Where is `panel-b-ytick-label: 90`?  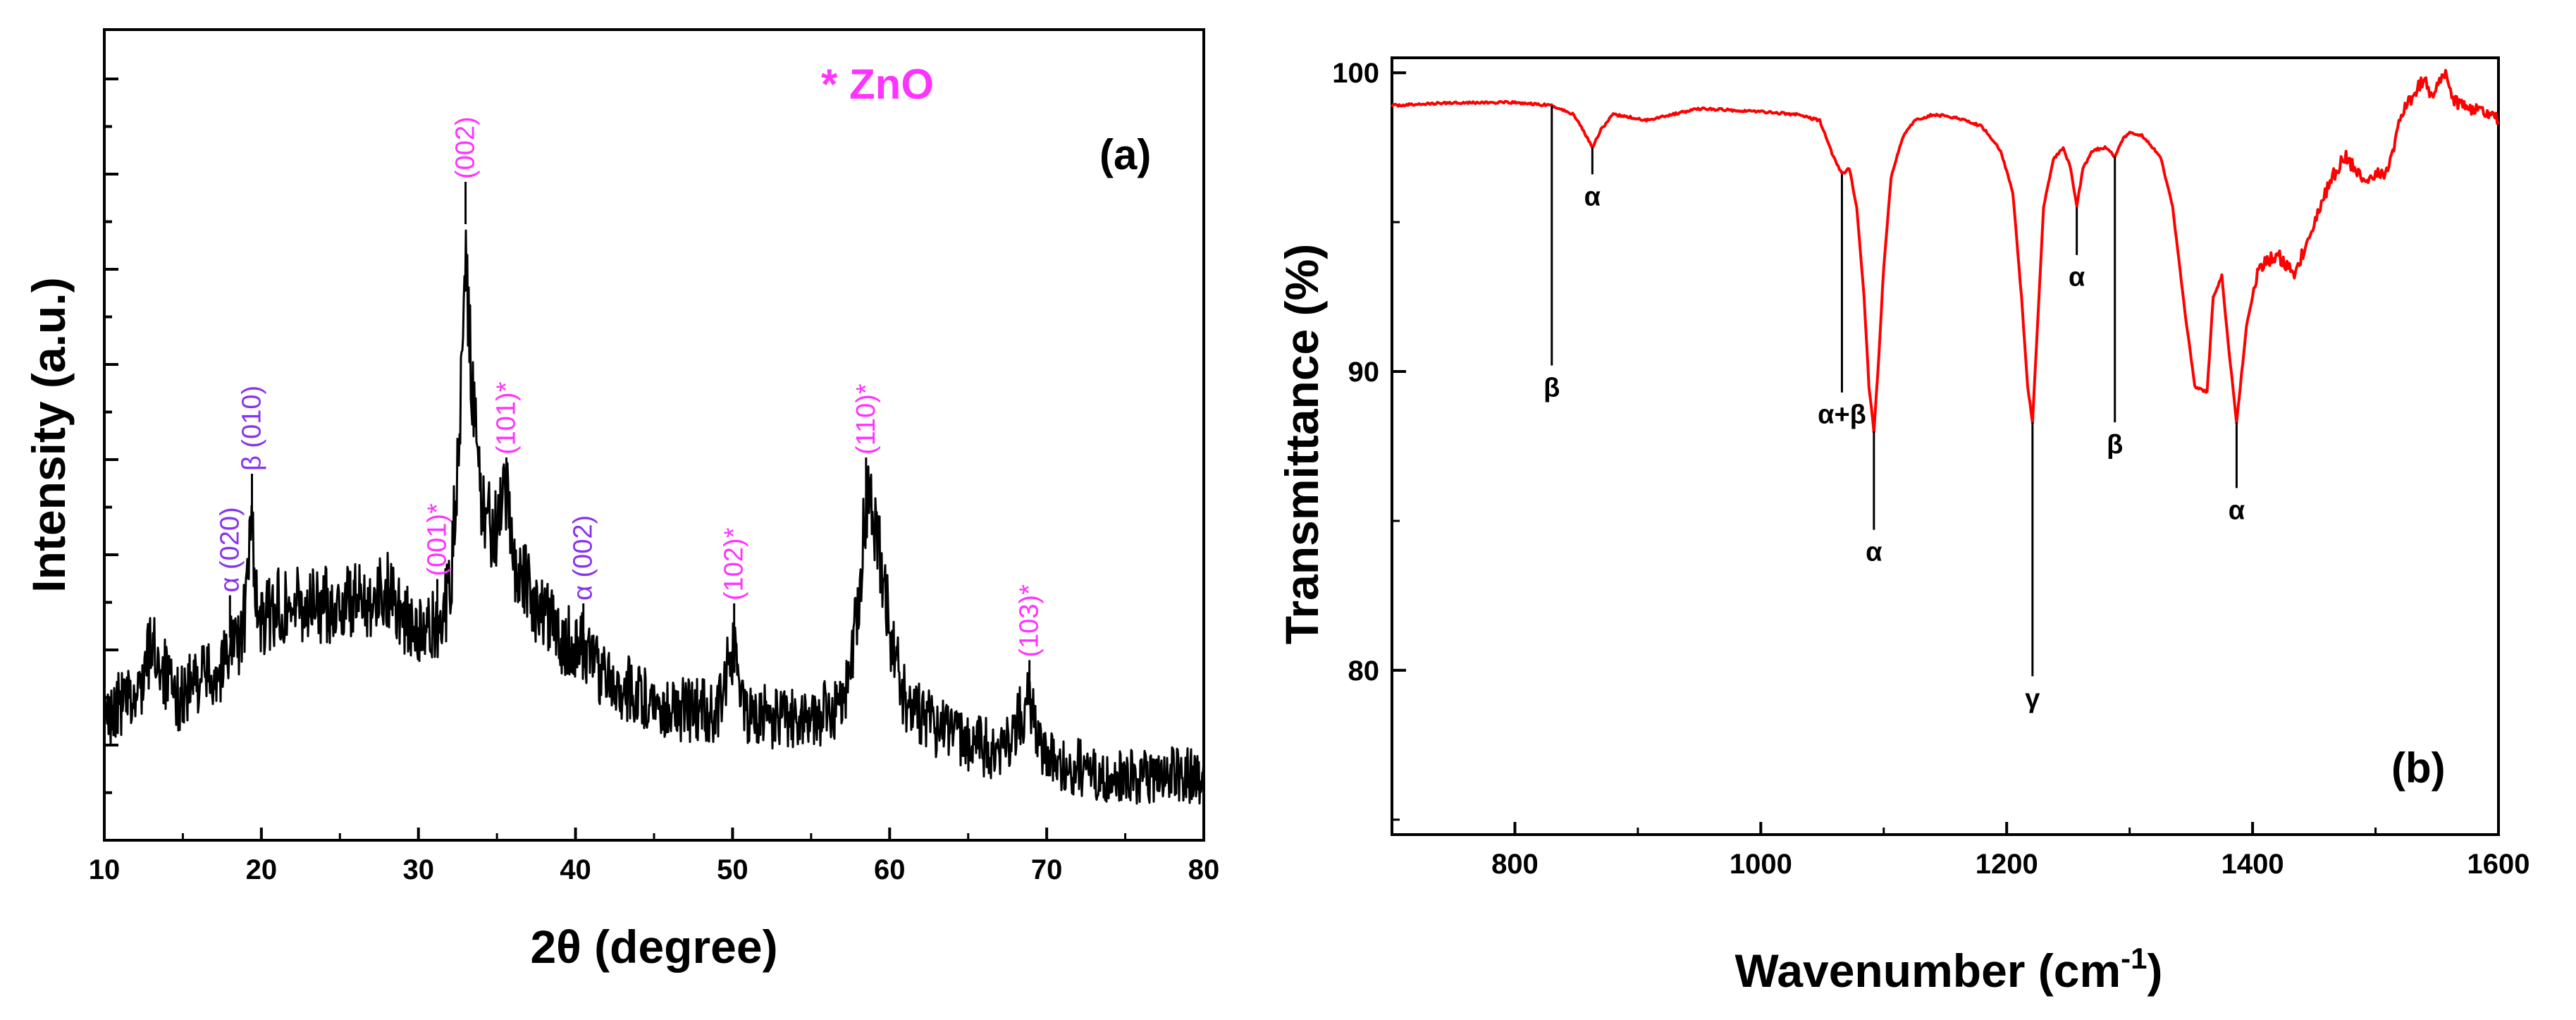
panel-b-ytick-label: 90 is located at coordinates (1364, 373).